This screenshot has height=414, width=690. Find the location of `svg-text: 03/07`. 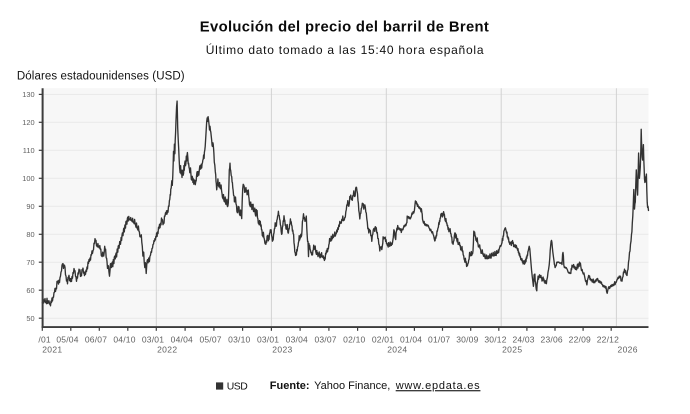

svg-text: 03/07 is located at coordinates (325, 340).